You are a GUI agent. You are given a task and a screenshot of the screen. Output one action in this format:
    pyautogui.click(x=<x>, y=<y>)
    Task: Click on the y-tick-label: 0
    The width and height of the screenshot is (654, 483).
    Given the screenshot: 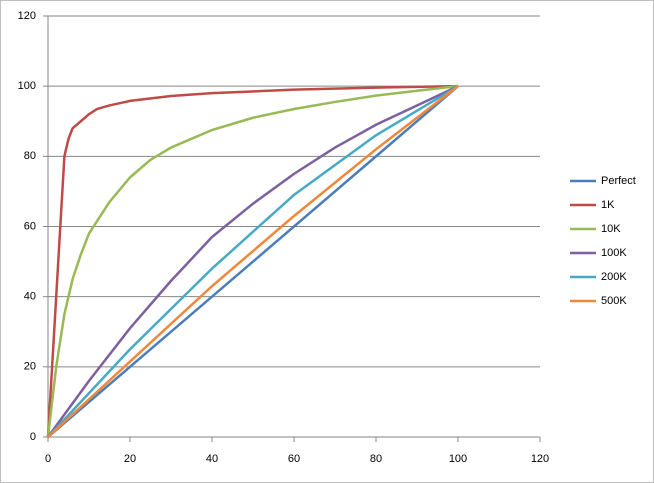 What is the action you would take?
    pyautogui.click(x=33, y=437)
    